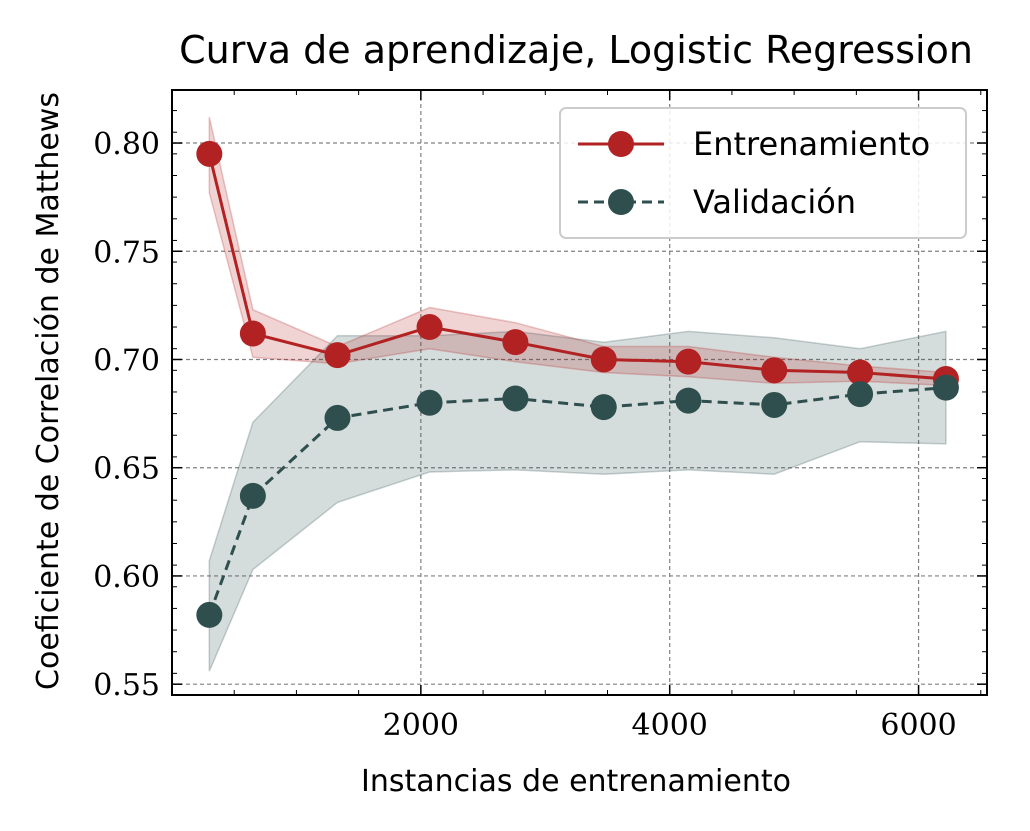  I want to click on y-tick-label: 0.75, so click(126, 252).